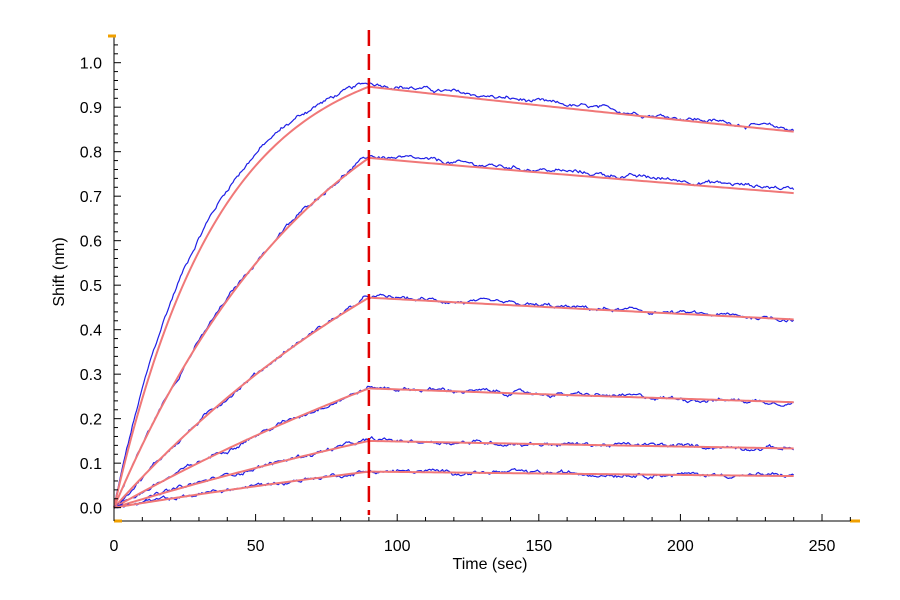 The height and width of the screenshot is (600, 900). What do you see at coordinates (91, 108) in the screenshot?
I see `y-tick-label: 0.9` at bounding box center [91, 108].